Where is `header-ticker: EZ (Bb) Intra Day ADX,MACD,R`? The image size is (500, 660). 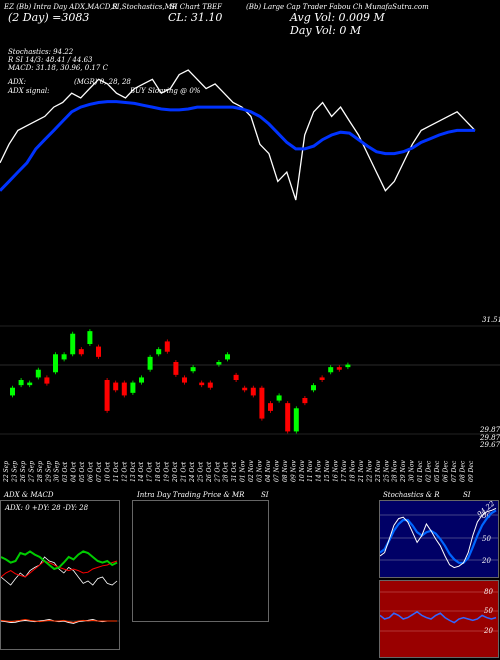
header-ticker: EZ (Bb) Intra Day ADX,MACD,R is located at coordinates (61, 7).